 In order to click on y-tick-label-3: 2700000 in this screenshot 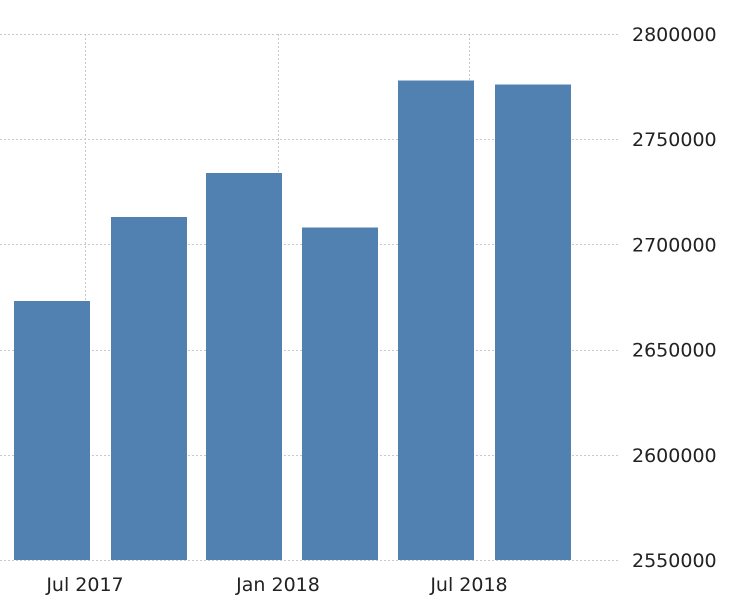, I will do `click(674, 245)`.